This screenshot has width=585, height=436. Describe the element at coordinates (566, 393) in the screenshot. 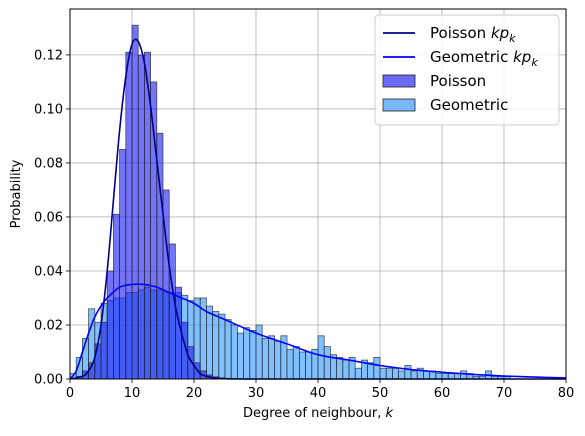

I see `x-tick-label: 80` at that location.